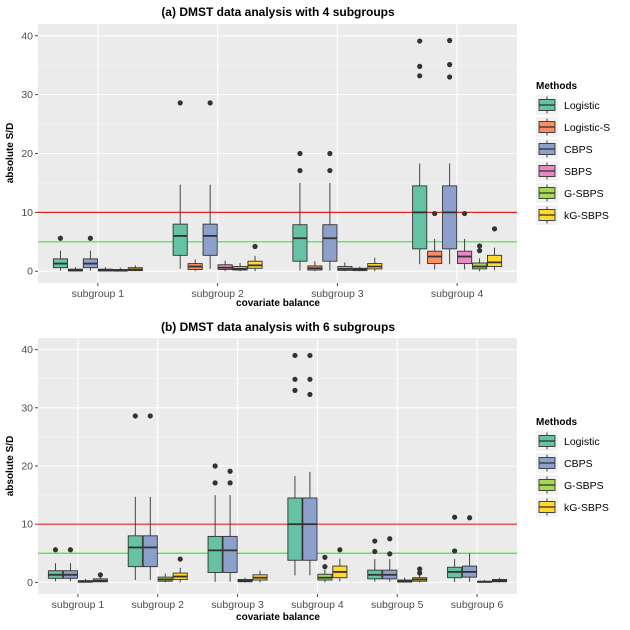  I want to click on legend-item: kG-SBPS, so click(572, 507).